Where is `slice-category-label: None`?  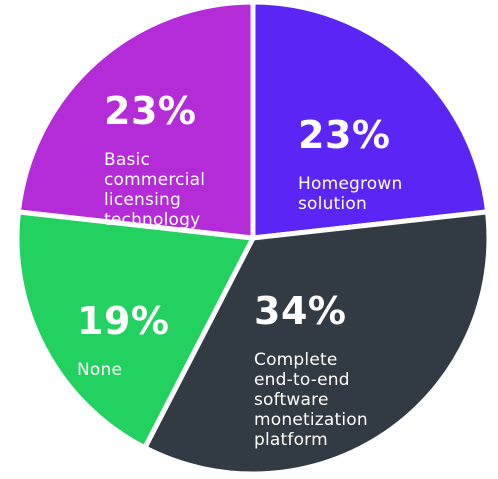 slice-category-label: None is located at coordinates (100, 370).